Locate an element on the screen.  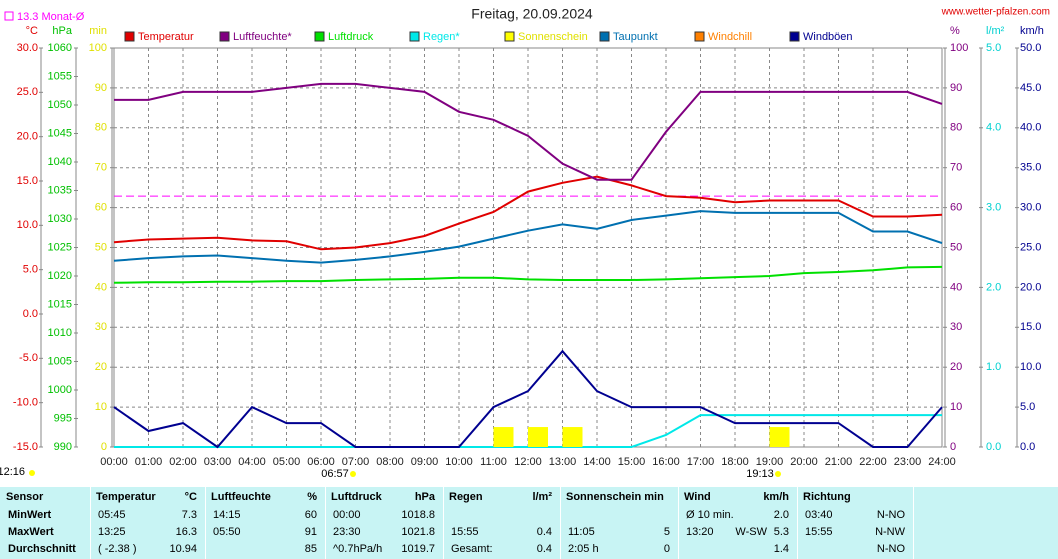
header-title: Luftfeuchte is located at coordinates (241, 497).